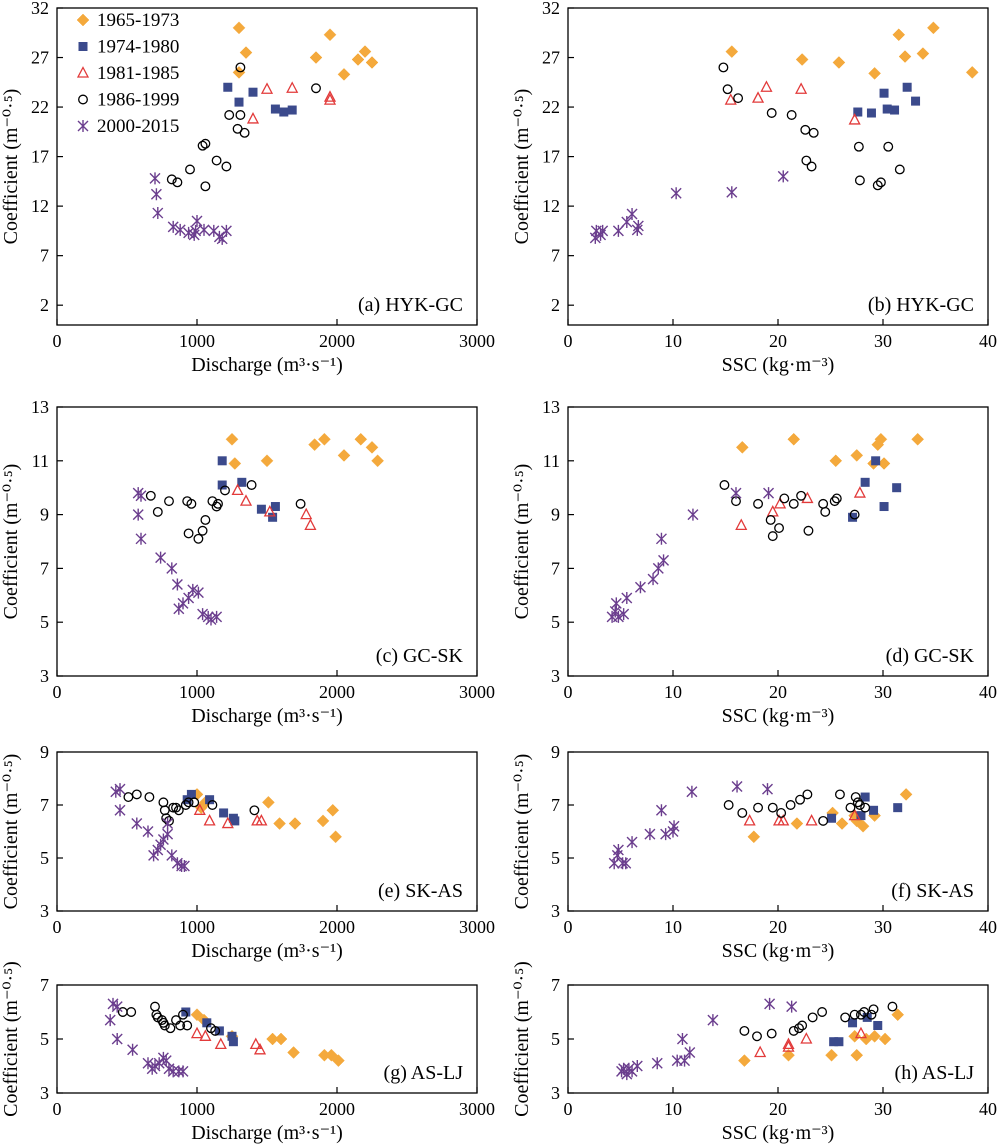 This screenshot has width=1000, height=1146. Describe the element at coordinates (988, 1109) in the screenshot. I see `x-tick-label: 40` at that location.